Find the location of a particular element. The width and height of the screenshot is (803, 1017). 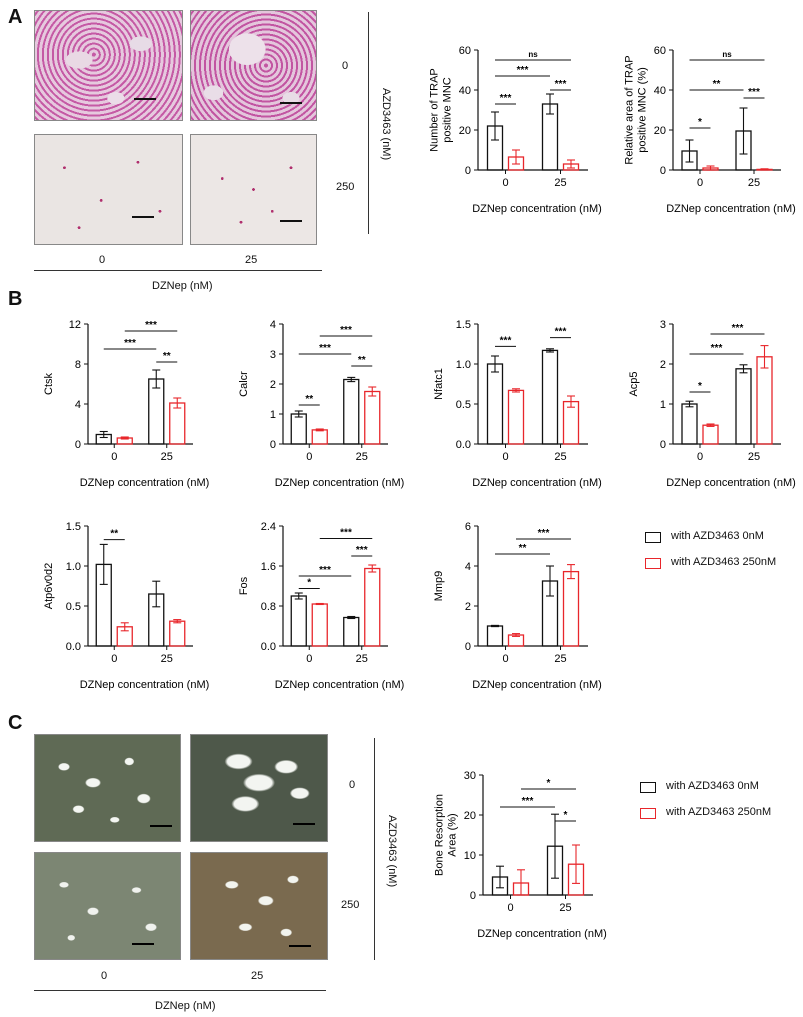

y-tick-label: 6 is located at coordinates (468, 527).